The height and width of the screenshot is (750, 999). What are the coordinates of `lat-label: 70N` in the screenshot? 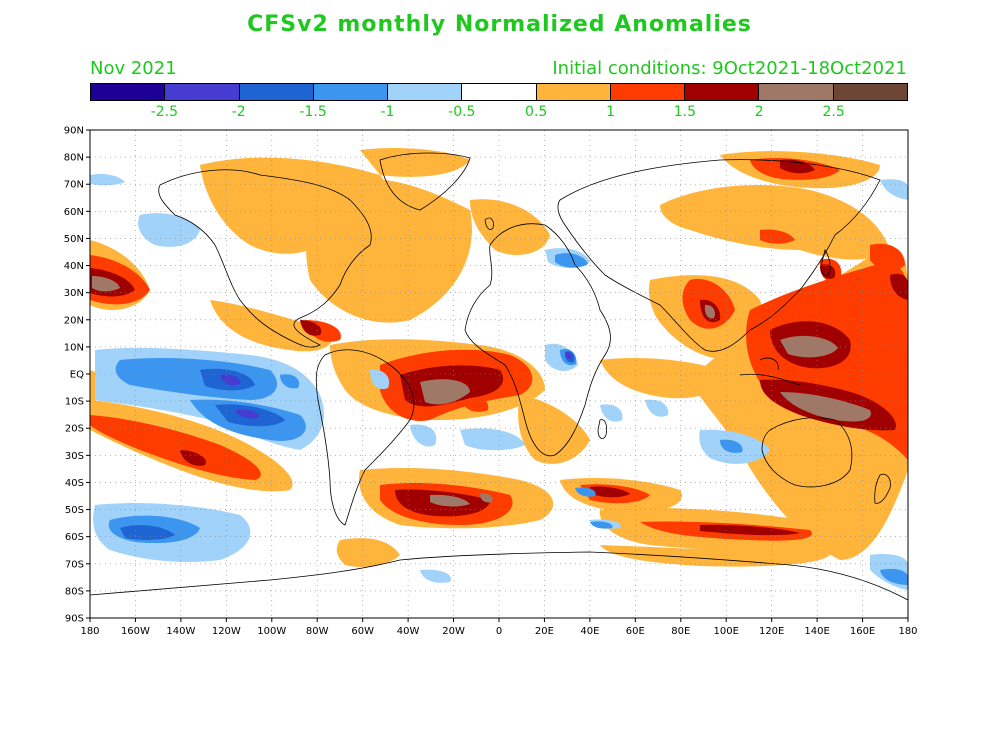 It's located at (74, 185).